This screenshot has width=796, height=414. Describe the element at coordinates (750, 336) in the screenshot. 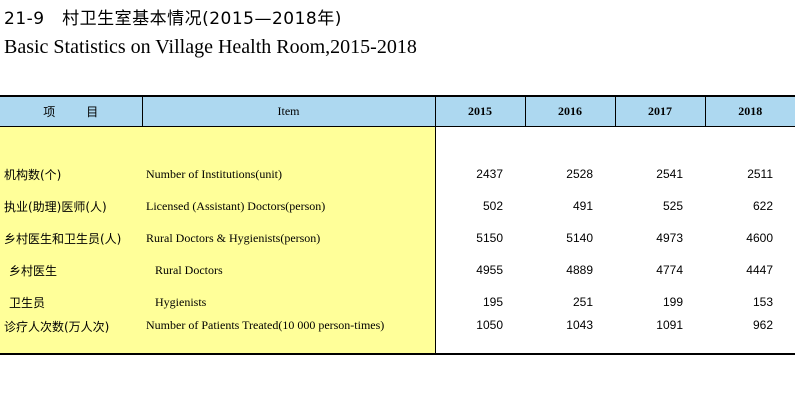

I see `value-cell-2018: 962` at that location.